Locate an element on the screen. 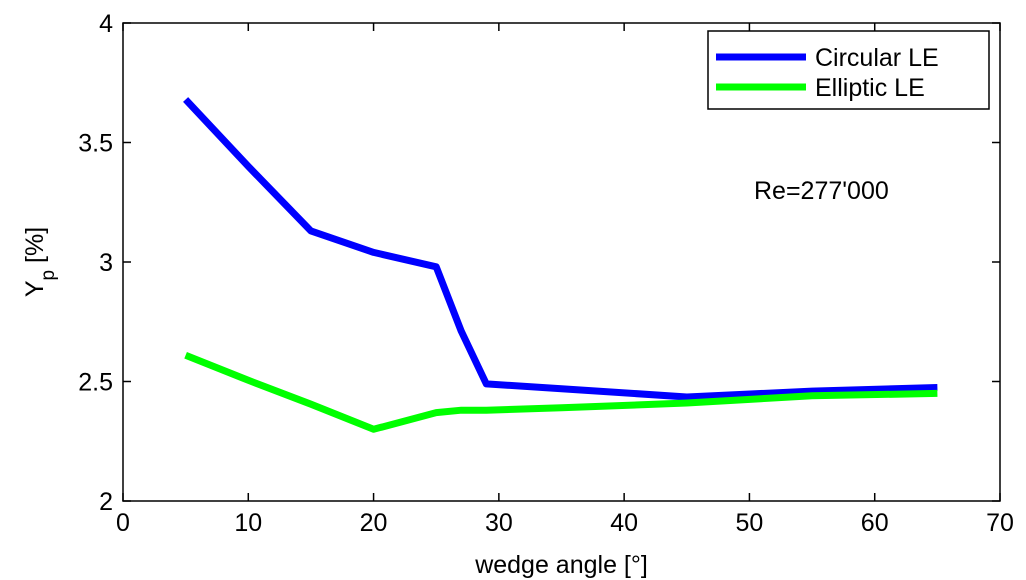 This screenshot has width=1026, height=580. y-axis-label: Yp [%] is located at coordinates (40, 262).